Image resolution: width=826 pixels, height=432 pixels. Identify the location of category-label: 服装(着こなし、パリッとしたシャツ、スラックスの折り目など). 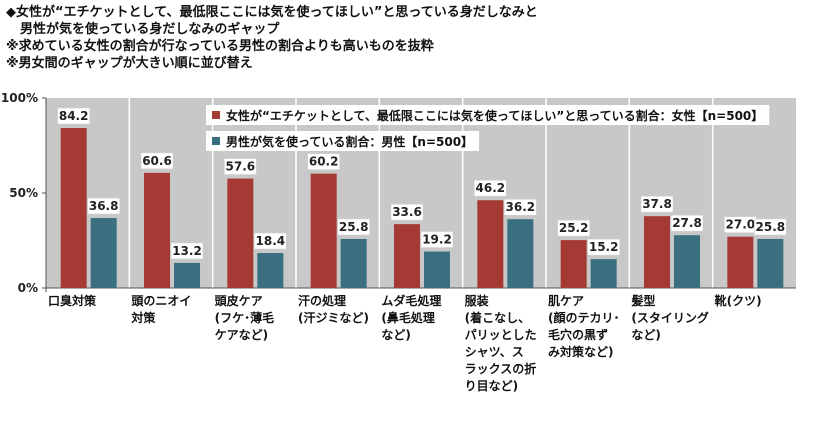
(501, 343).